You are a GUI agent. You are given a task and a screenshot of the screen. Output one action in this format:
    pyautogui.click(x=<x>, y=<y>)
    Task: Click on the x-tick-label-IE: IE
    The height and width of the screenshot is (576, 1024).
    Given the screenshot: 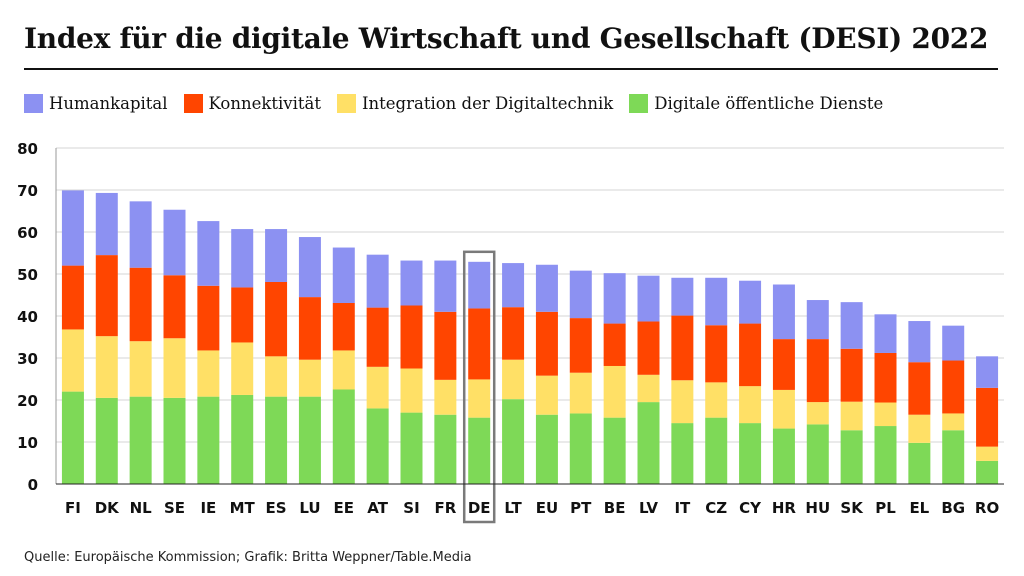 What is the action you would take?
    pyautogui.click(x=208, y=508)
    